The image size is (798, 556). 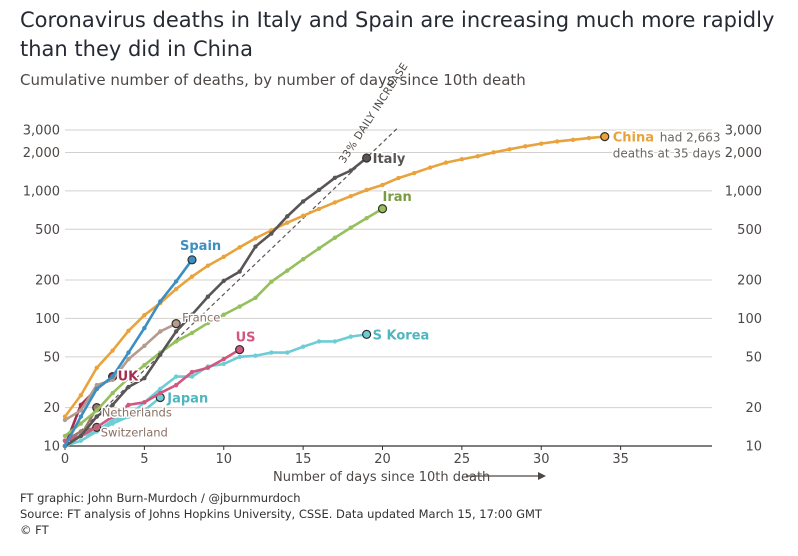 I want to click on china-annotation-line2: deaths at 35 days, so click(x=667, y=154).